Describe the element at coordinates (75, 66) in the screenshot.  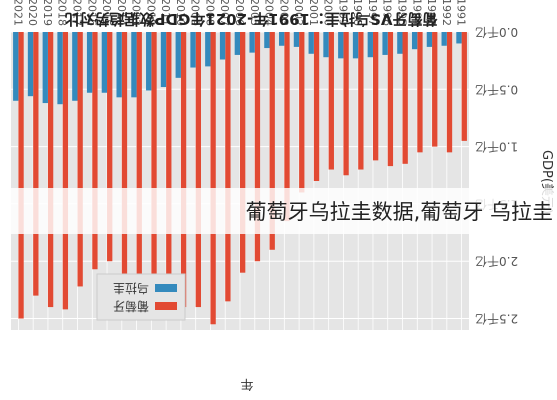
I see `bar-乌拉圭-2017` at that location.